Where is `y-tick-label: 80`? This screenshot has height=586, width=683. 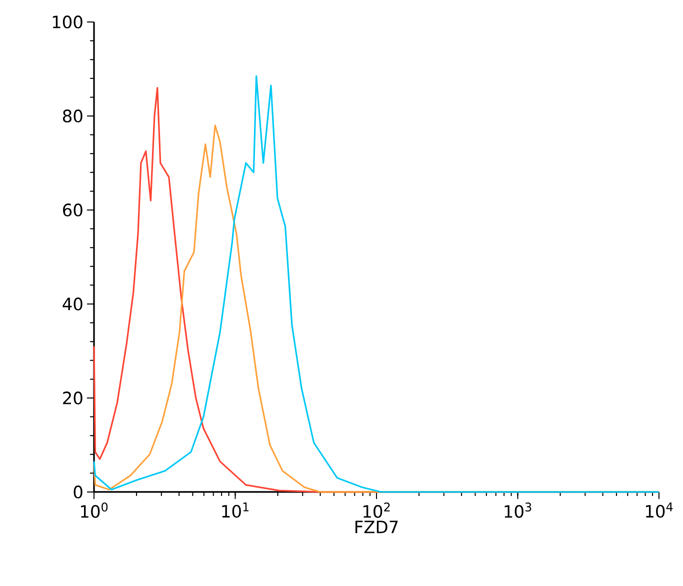
y-tick-label: 80 is located at coordinates (72, 116).